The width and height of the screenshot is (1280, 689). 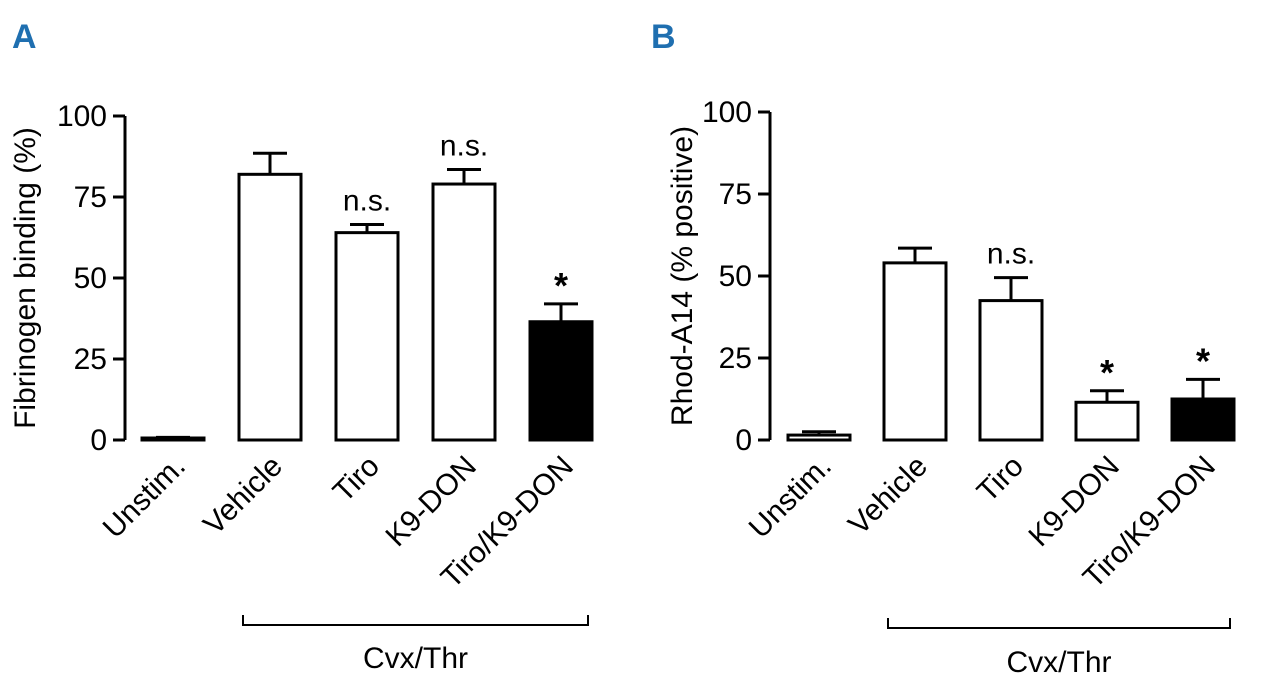 What do you see at coordinates (464, 145) in the screenshot?
I see `significance-label-4: n.s.` at bounding box center [464, 145].